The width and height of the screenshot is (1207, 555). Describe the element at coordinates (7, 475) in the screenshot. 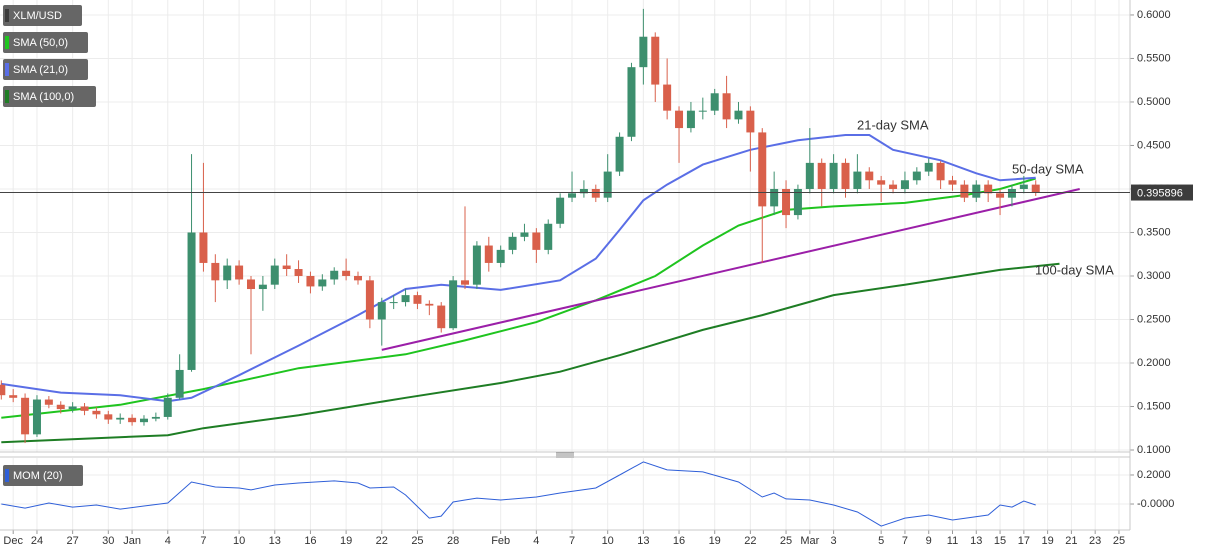

I see `momentum-legend-swatch` at that location.